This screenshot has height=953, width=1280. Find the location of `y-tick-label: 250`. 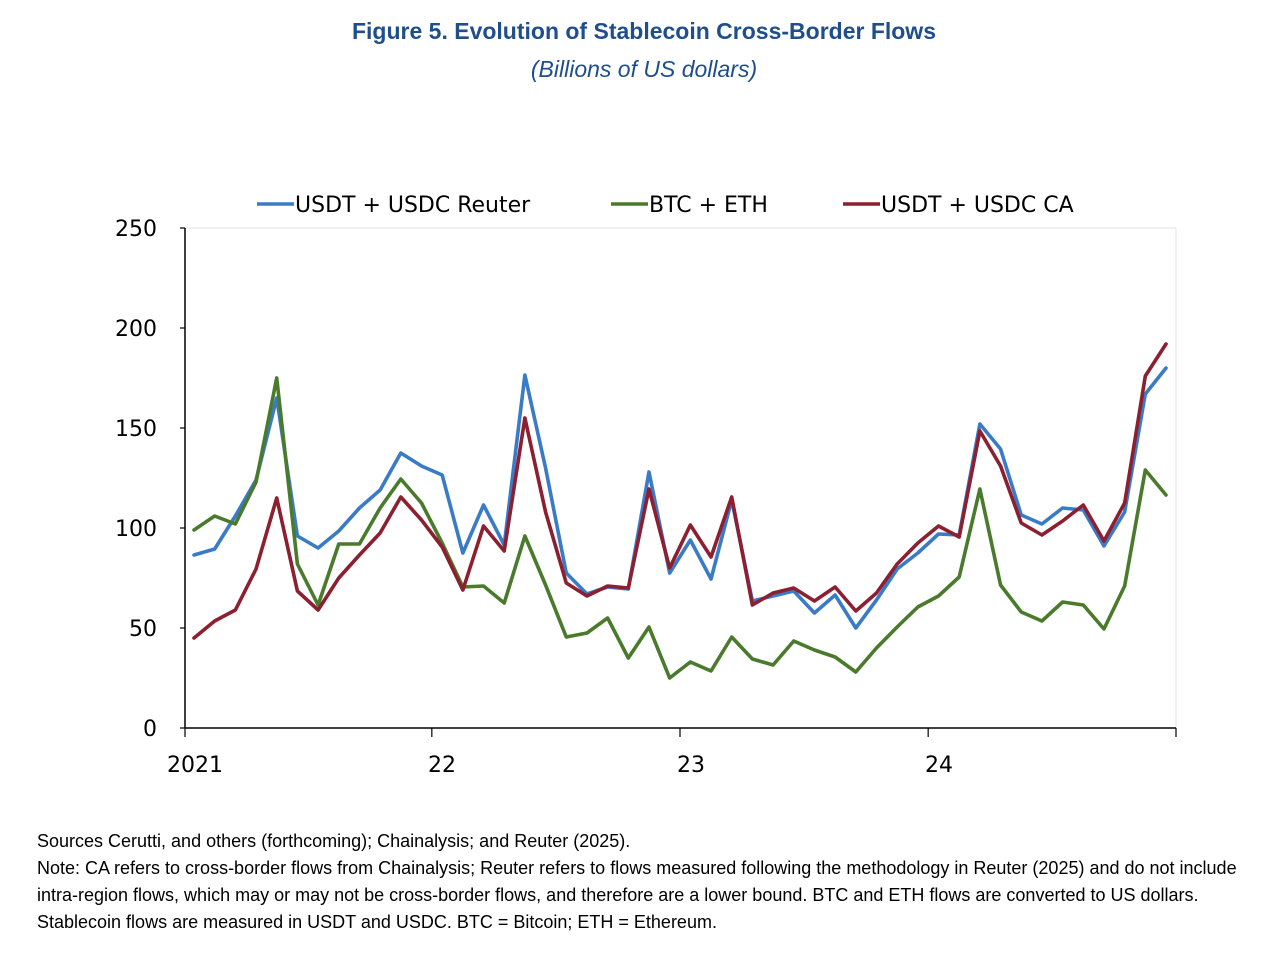

y-tick-label: 250 is located at coordinates (136, 229).